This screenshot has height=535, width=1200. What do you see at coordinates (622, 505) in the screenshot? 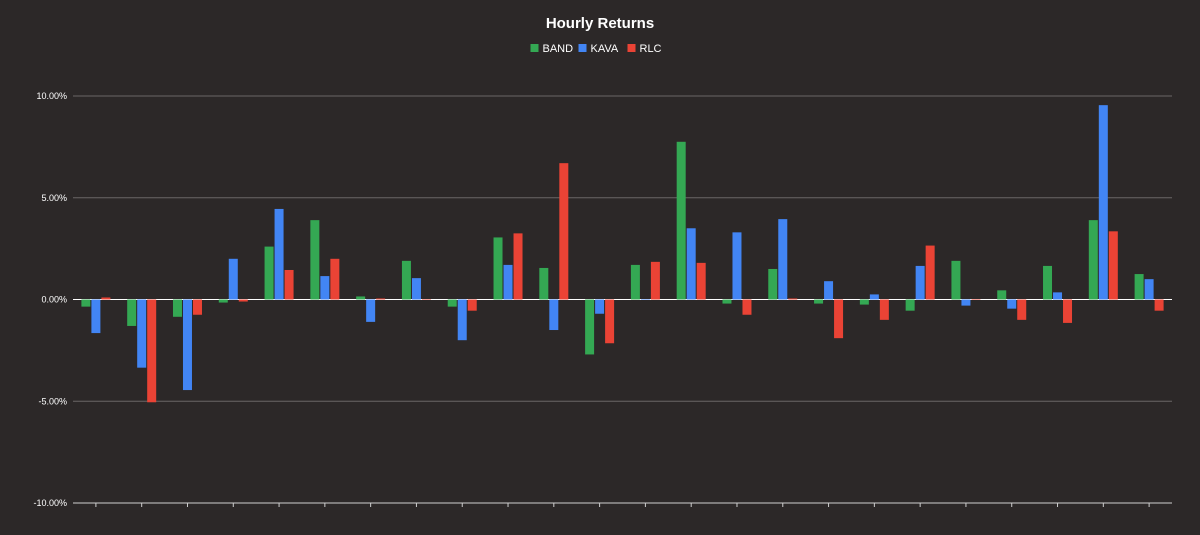
I see `x-axis-ticks` at bounding box center [622, 505].